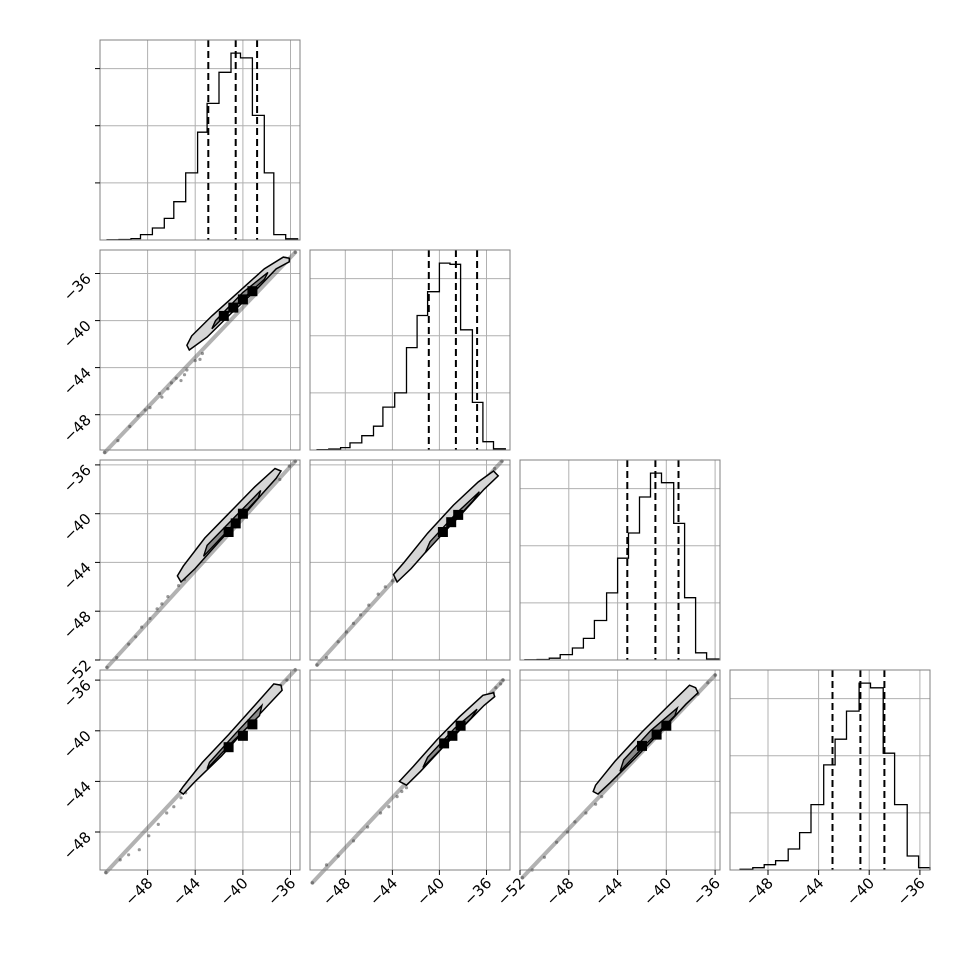  Describe the element at coordinates (649, 738) in the screenshot. I see `contour-inner` at that location.